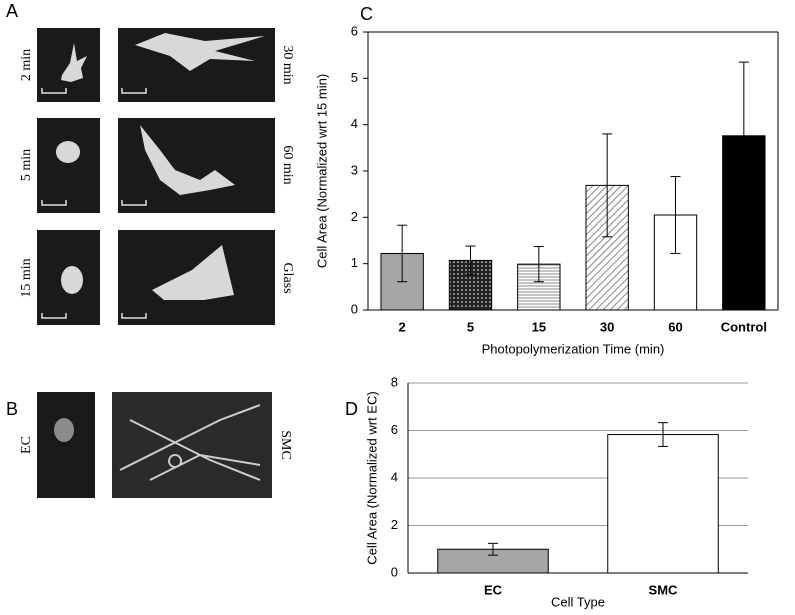 The width and height of the screenshot is (795, 615). Describe the element at coordinates (26, 277) in the screenshot. I see `image-label: 15 min` at that location.